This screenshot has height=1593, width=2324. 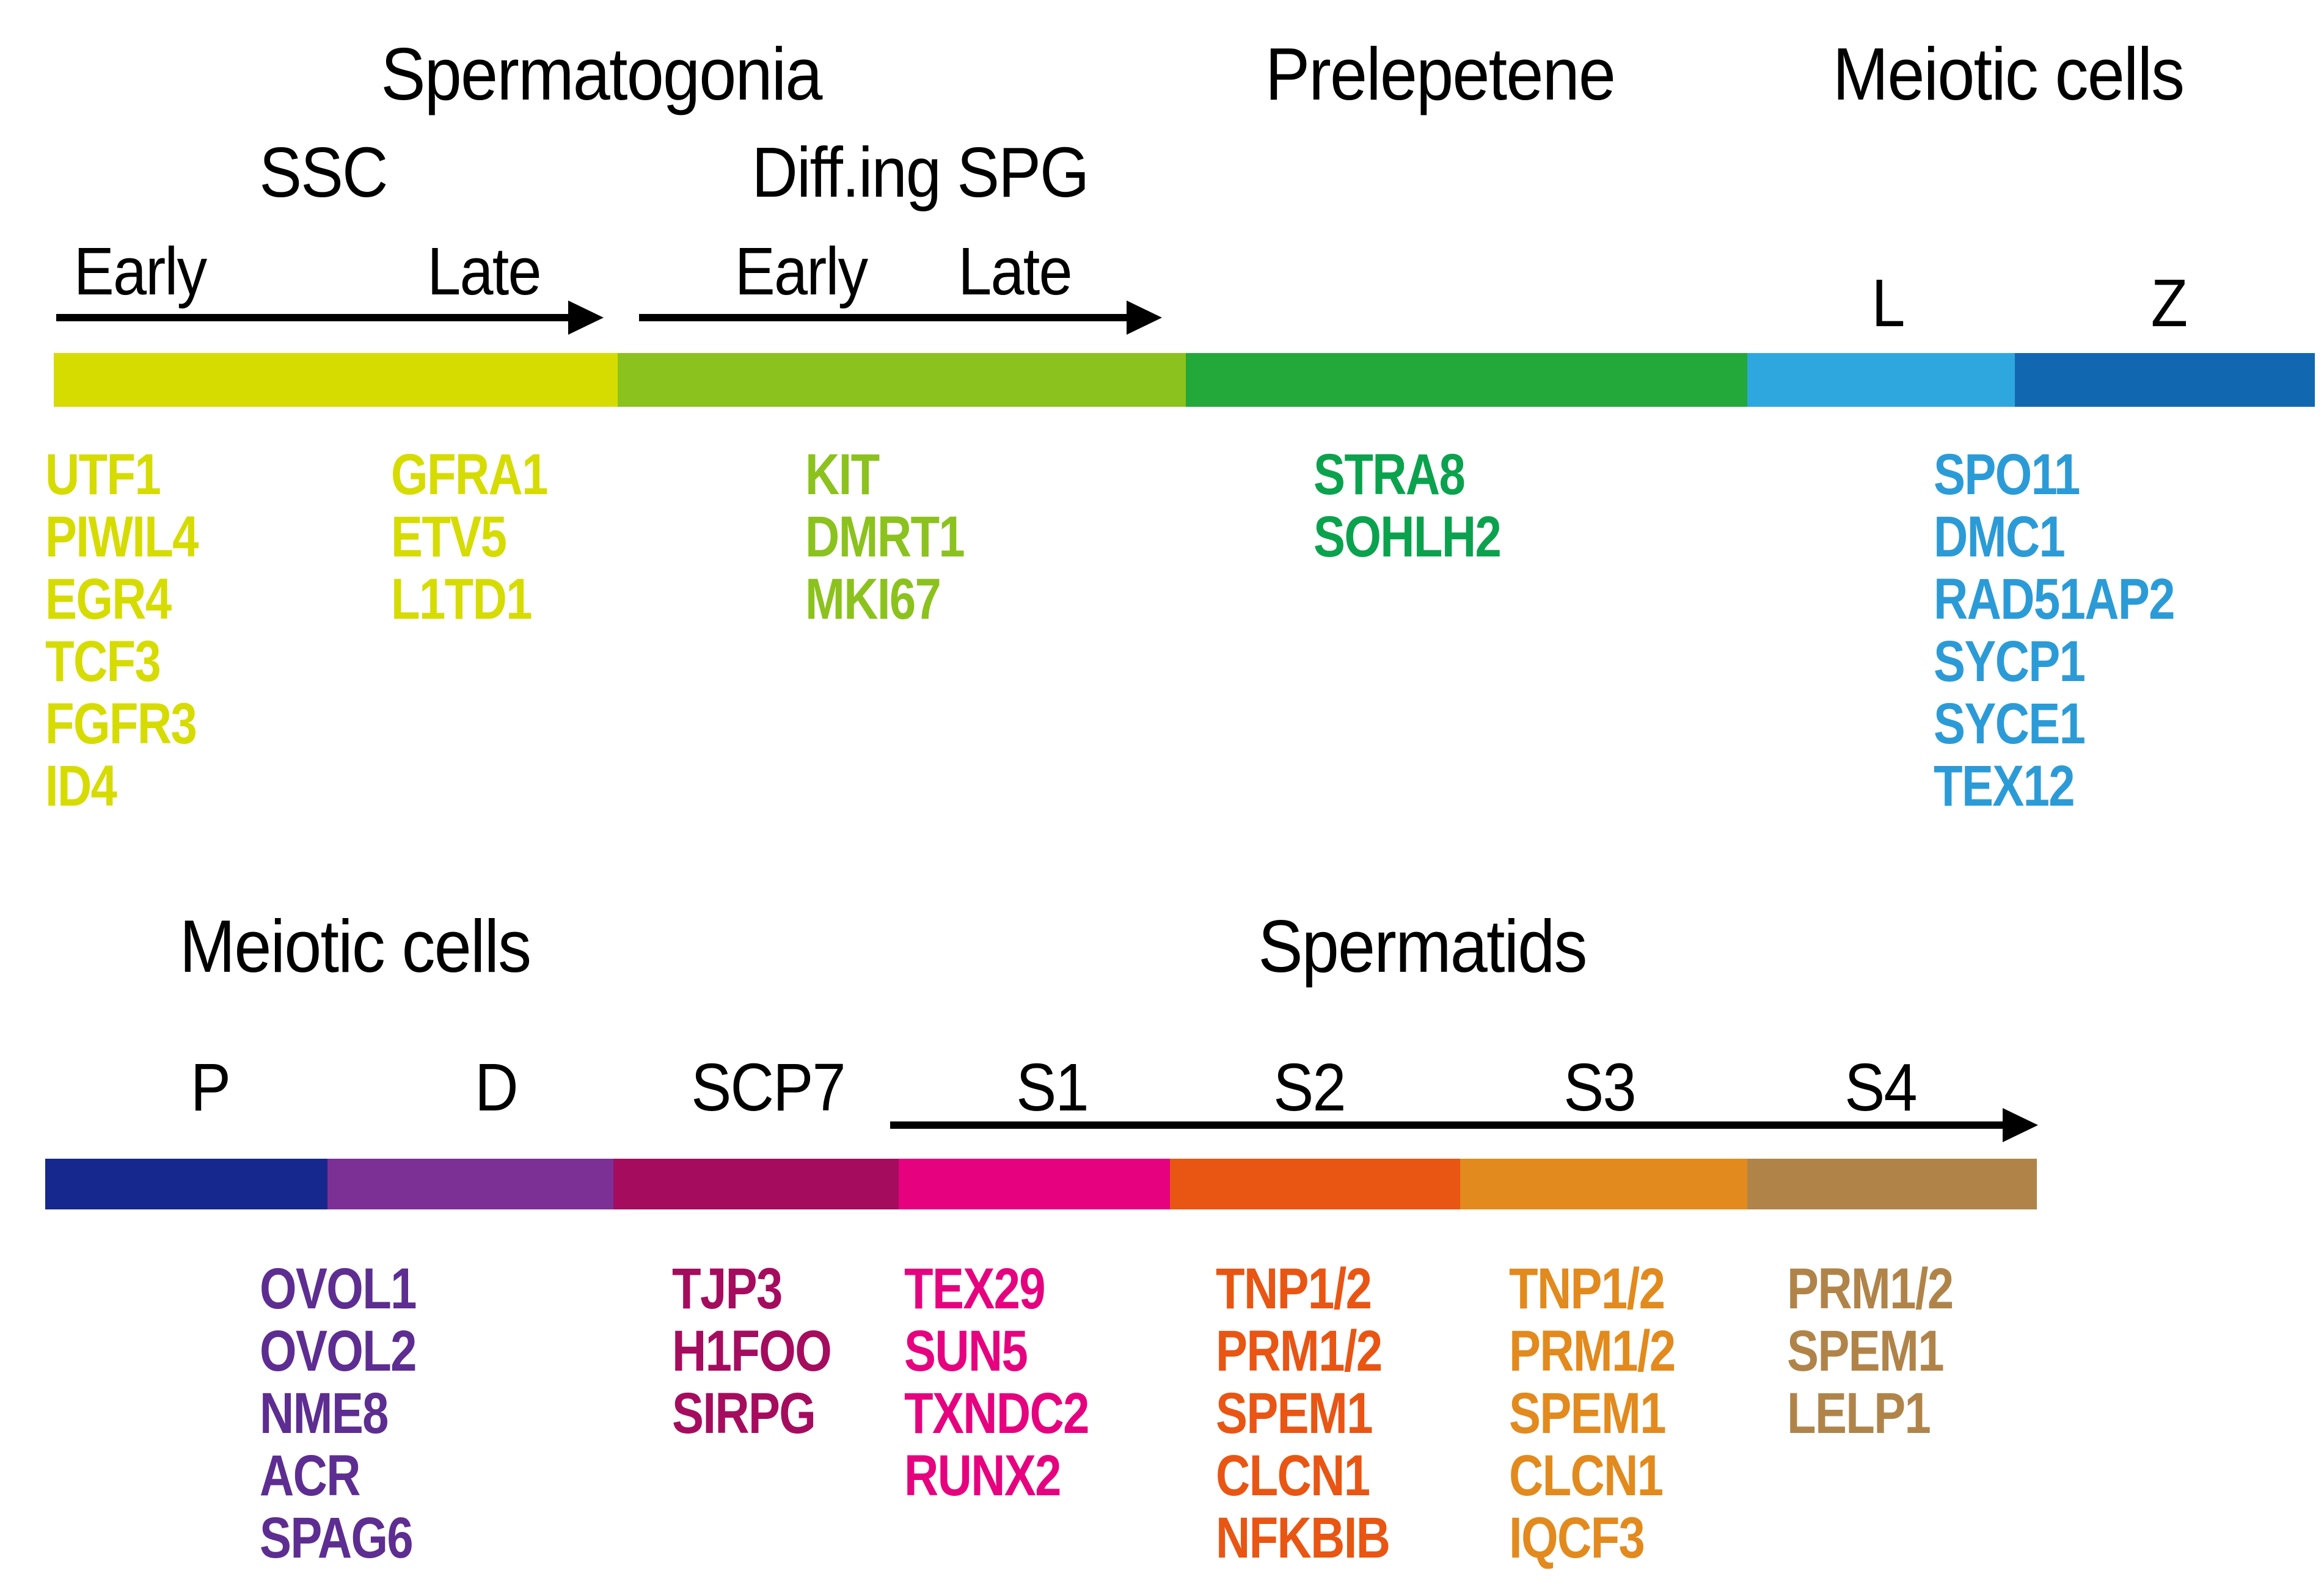 I want to click on gene-label: ETV5, so click(x=449, y=537).